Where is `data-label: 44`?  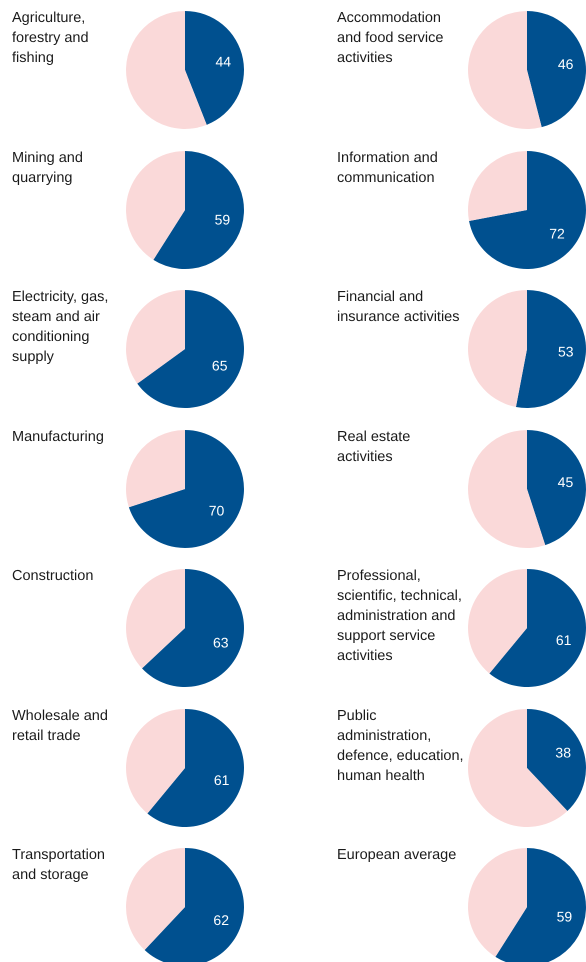
data-label: 44 is located at coordinates (223, 62).